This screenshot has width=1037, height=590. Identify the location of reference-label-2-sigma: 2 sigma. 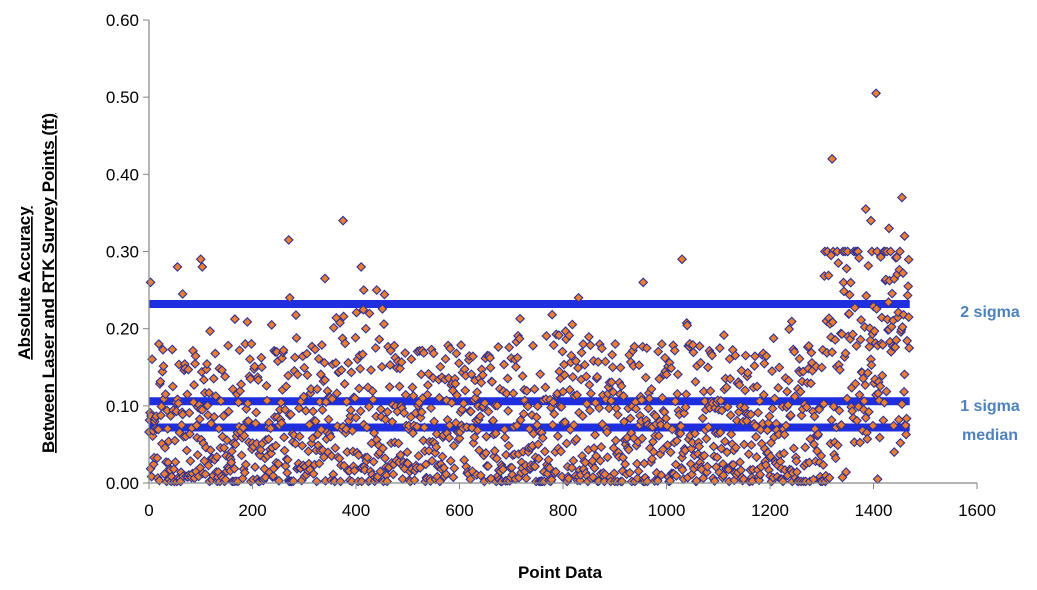
(990, 312).